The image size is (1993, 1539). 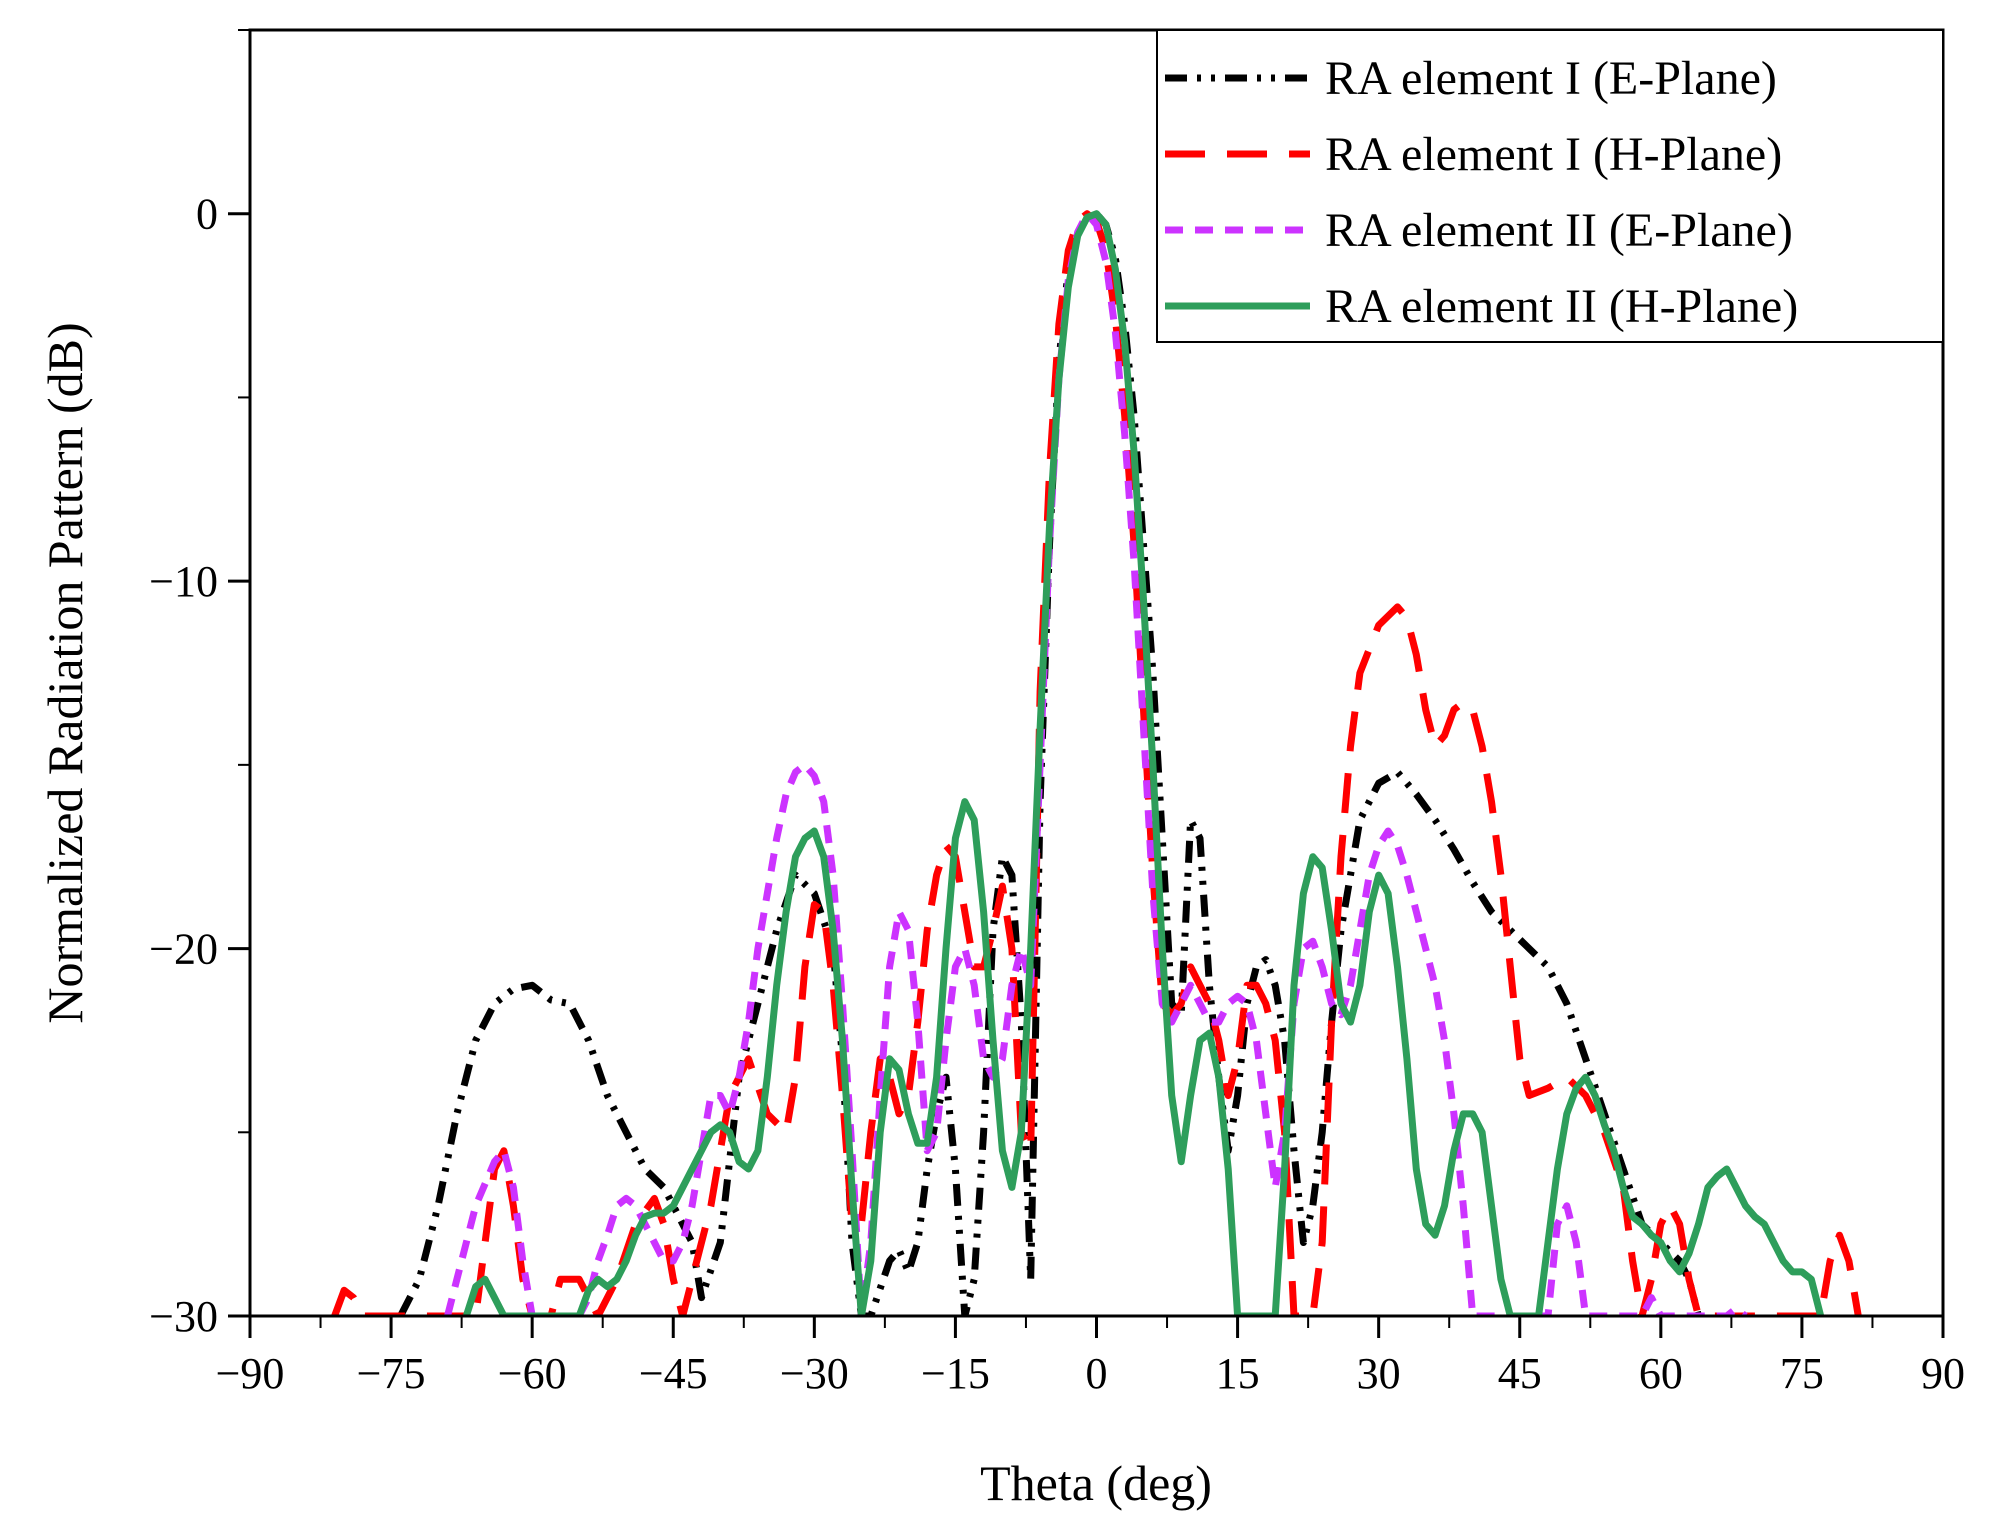 What do you see at coordinates (207, 214) in the screenshot?
I see `y-tick-label: 0` at bounding box center [207, 214].